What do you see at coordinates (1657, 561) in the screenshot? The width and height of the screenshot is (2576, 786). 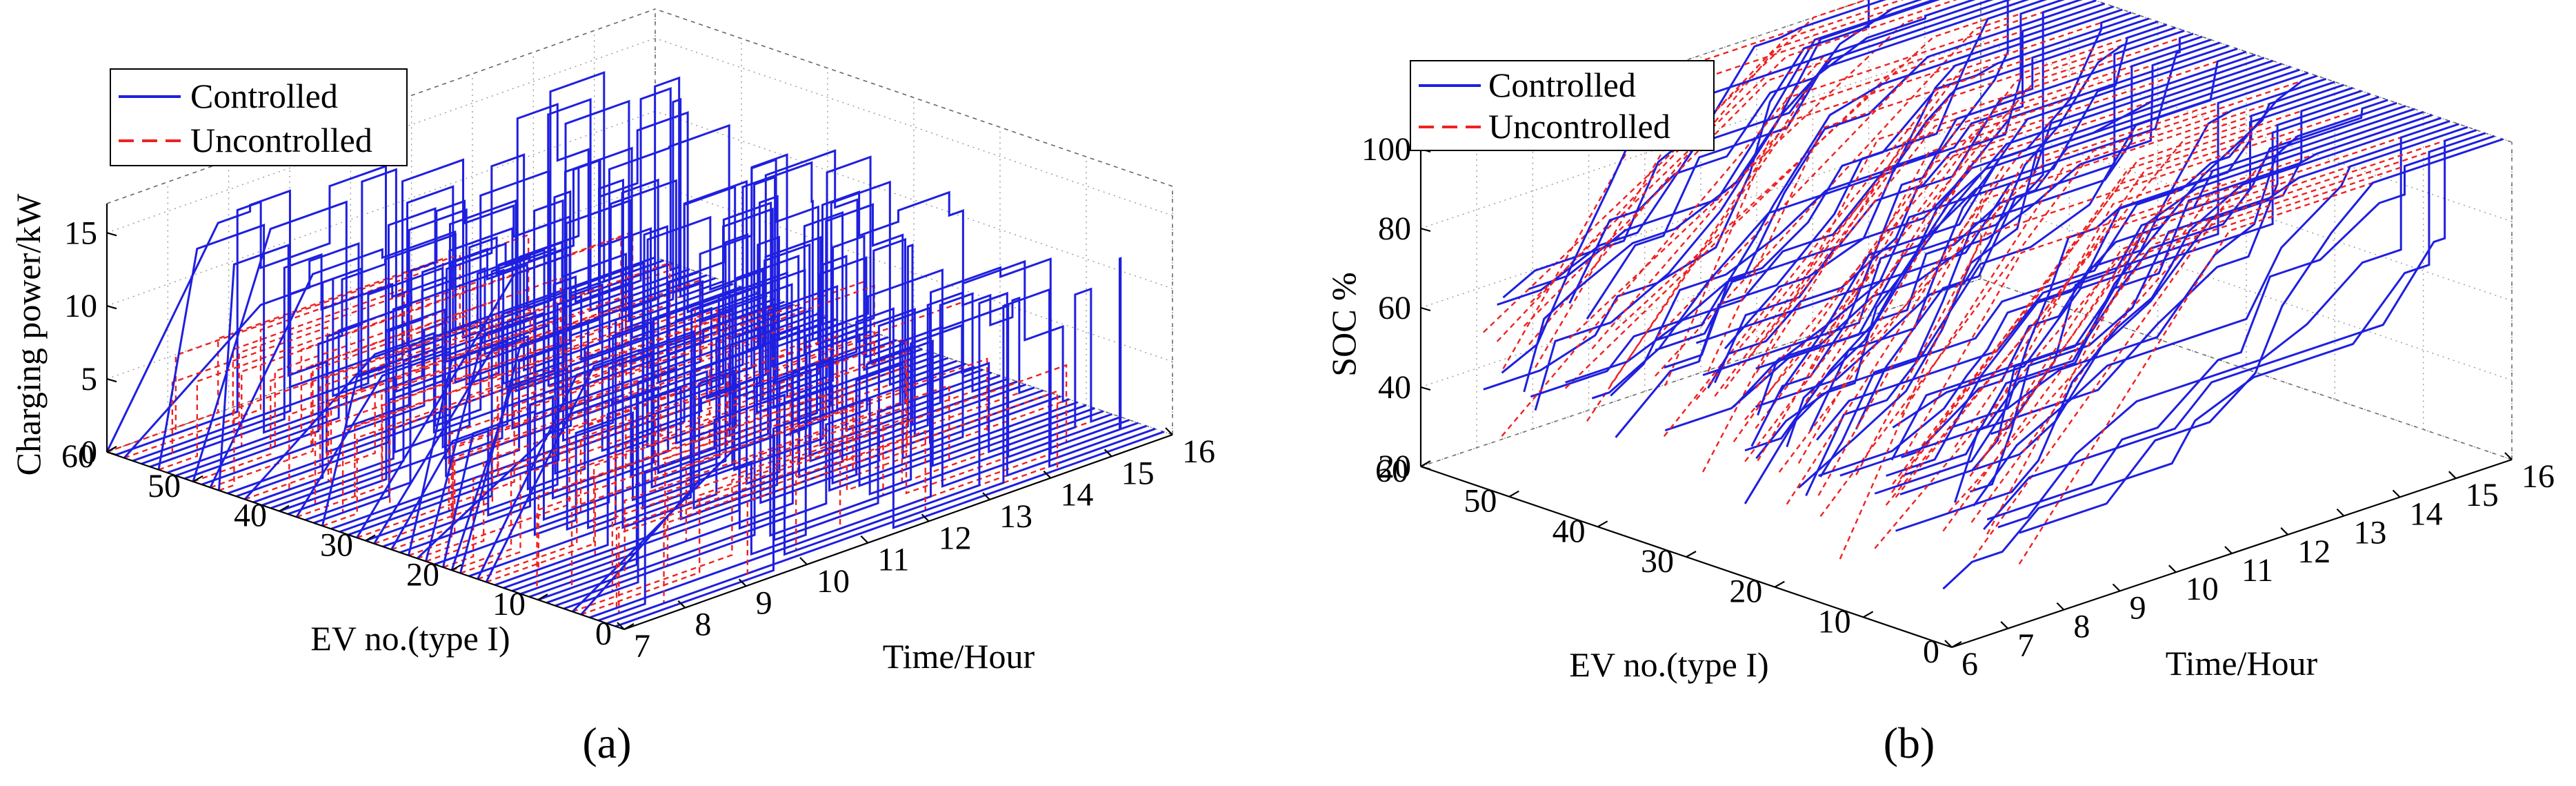 I see `ev-tick-label: 30` at bounding box center [1657, 561].